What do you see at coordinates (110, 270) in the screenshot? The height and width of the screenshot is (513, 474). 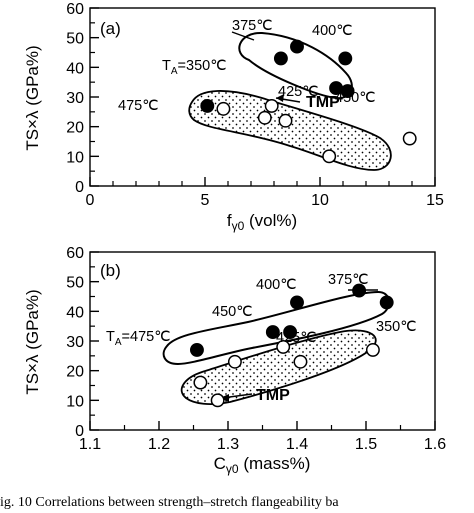 I see `panel-label-b: (b)` at bounding box center [110, 270].